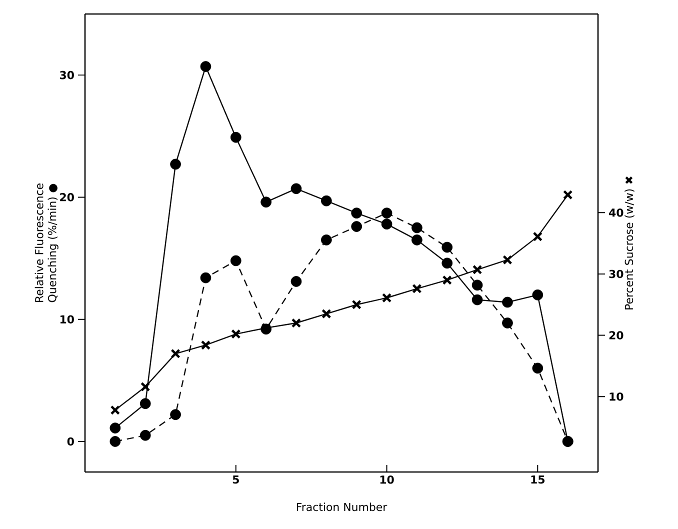 The height and width of the screenshot is (529, 678). What do you see at coordinates (616, 274) in the screenshot?
I see `y2-tick-label: 30` at bounding box center [616, 274].